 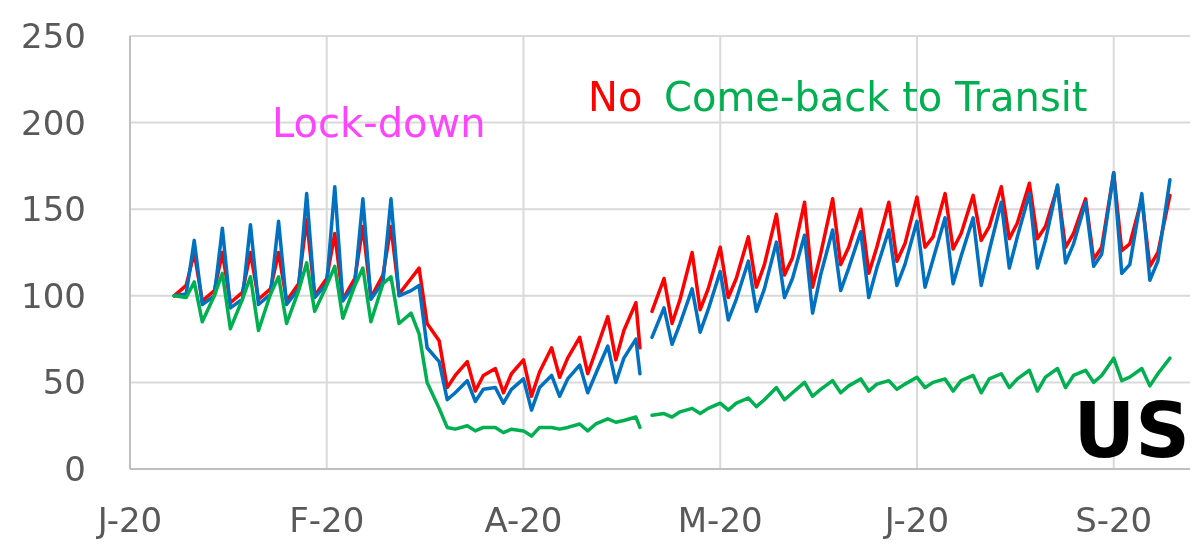 What do you see at coordinates (64, 382) in the screenshot?
I see `y-tick-label: 50` at bounding box center [64, 382].